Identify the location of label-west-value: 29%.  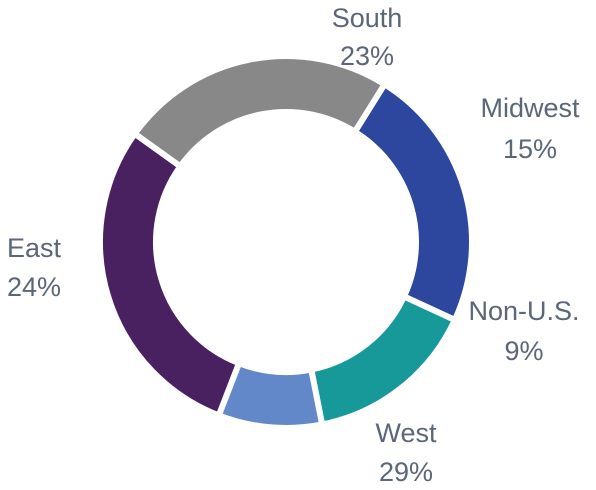
(406, 472).